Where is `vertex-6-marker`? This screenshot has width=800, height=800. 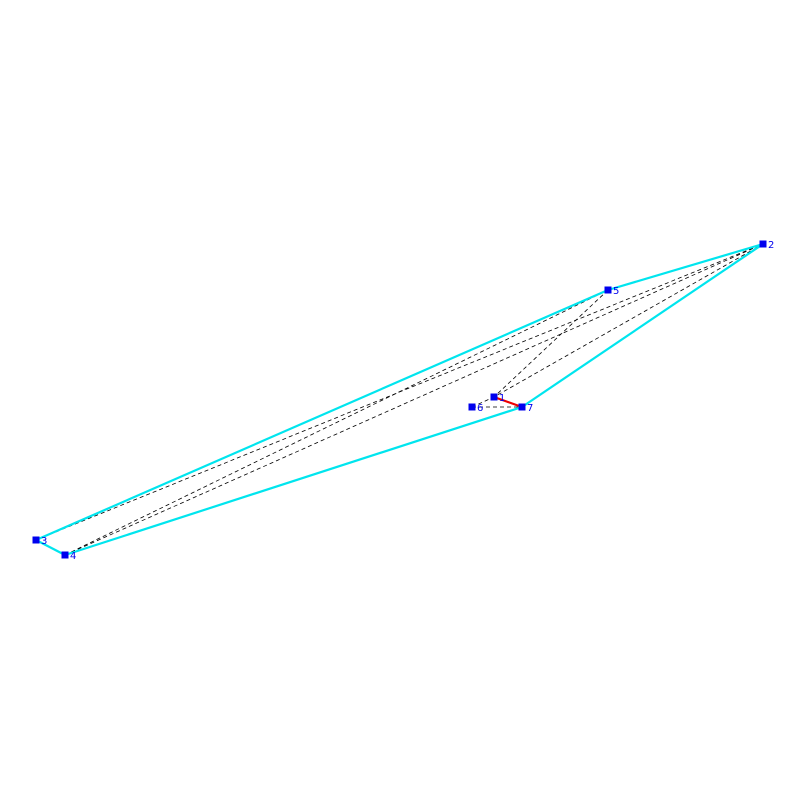
vertex-6-marker is located at coordinates (472, 407).